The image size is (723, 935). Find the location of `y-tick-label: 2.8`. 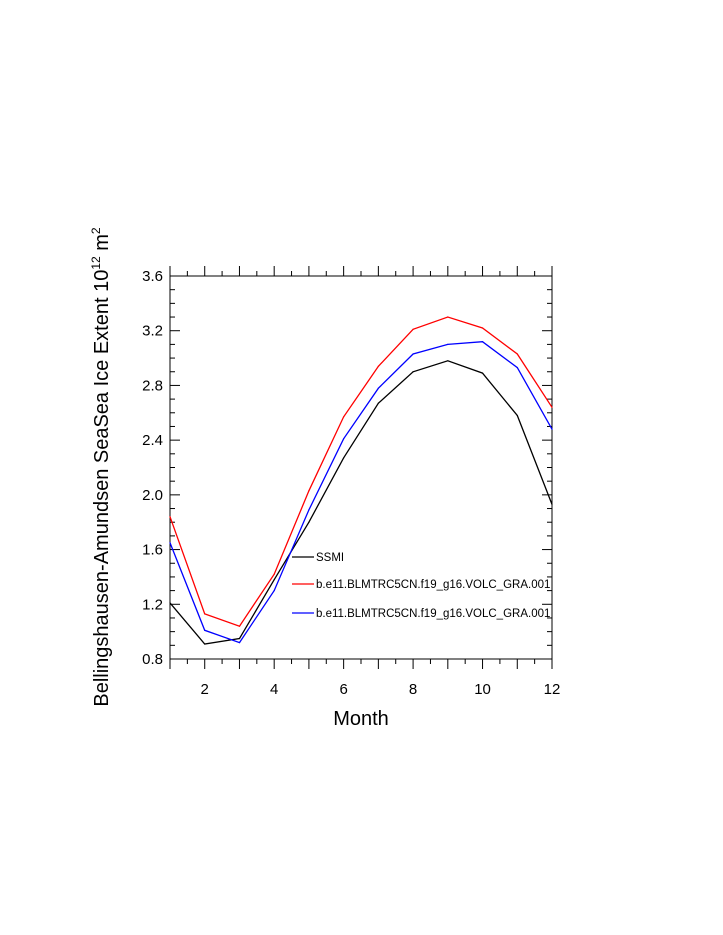

y-tick-label: 2.8 is located at coordinates (152, 385).